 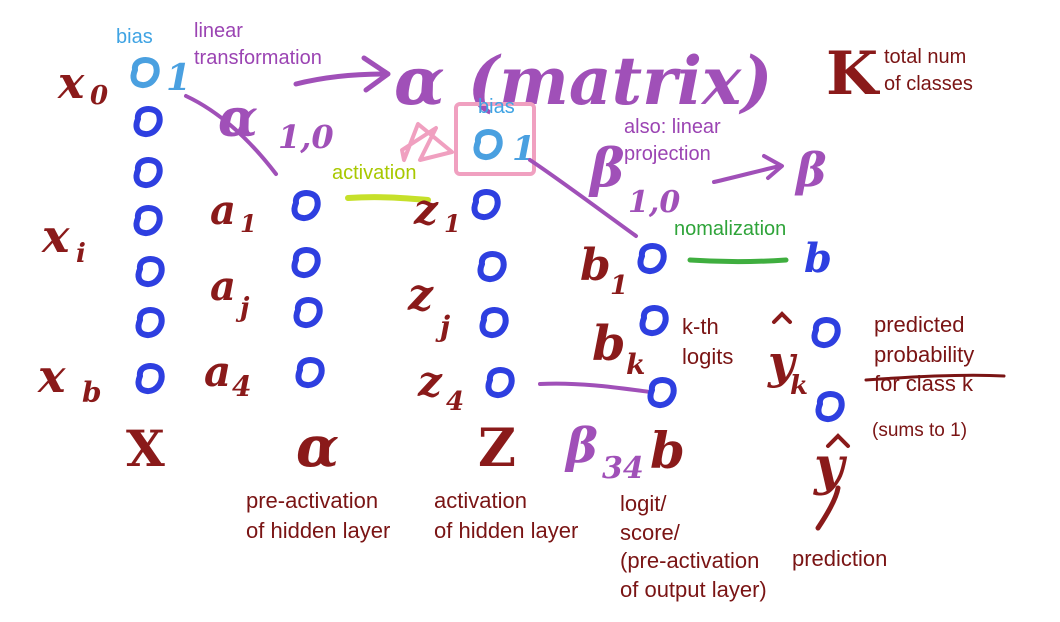 What do you see at coordinates (238, 118) in the screenshot?
I see `symbol-alpha-10: α` at bounding box center [238, 118].